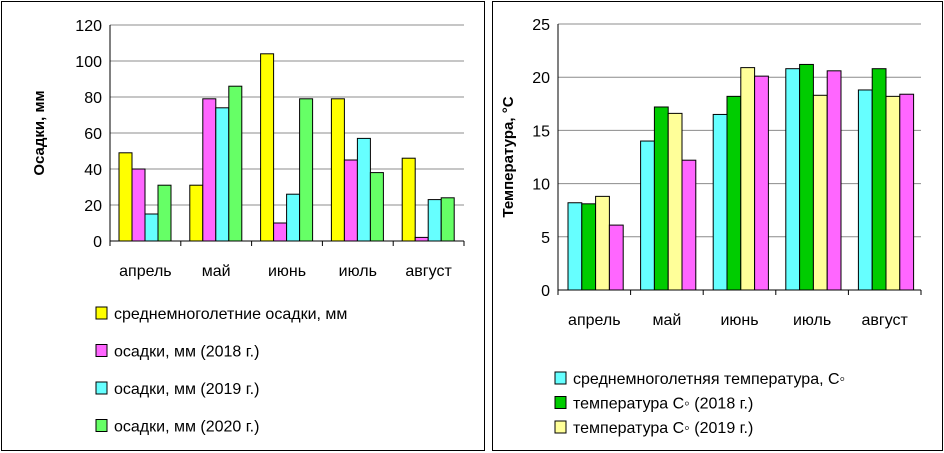  What do you see at coordinates (88, 62) in the screenshot?
I see `y-tick-label: 100` at bounding box center [88, 62].